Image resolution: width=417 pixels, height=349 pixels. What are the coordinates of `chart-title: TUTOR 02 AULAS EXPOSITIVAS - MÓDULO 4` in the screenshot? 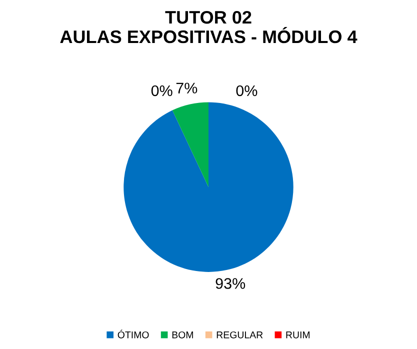 It's located at (209, 27).